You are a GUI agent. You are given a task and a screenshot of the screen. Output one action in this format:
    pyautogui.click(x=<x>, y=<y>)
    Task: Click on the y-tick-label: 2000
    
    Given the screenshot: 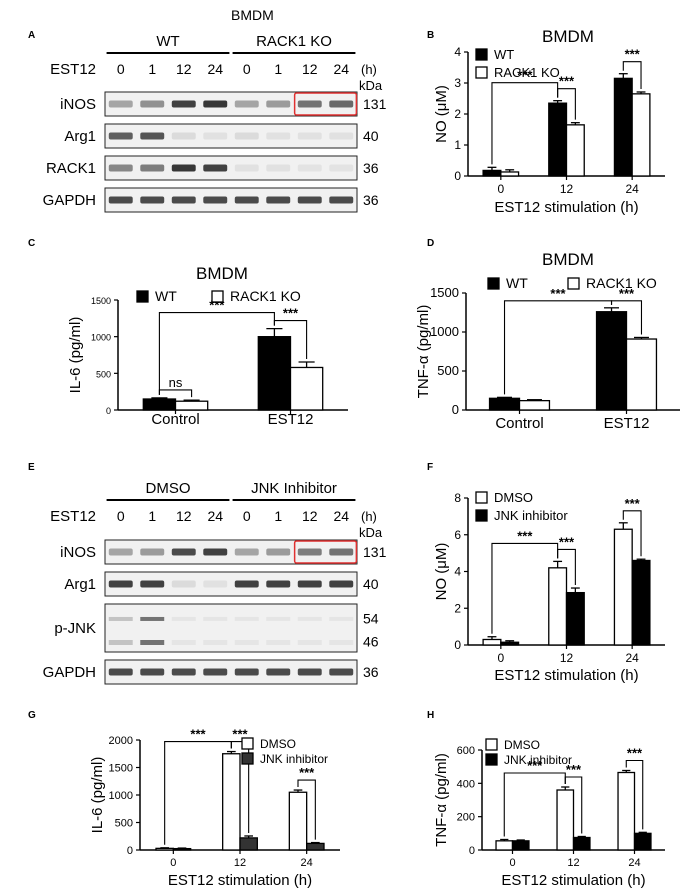 What is the action you would take?
    pyautogui.click(x=121, y=741)
    